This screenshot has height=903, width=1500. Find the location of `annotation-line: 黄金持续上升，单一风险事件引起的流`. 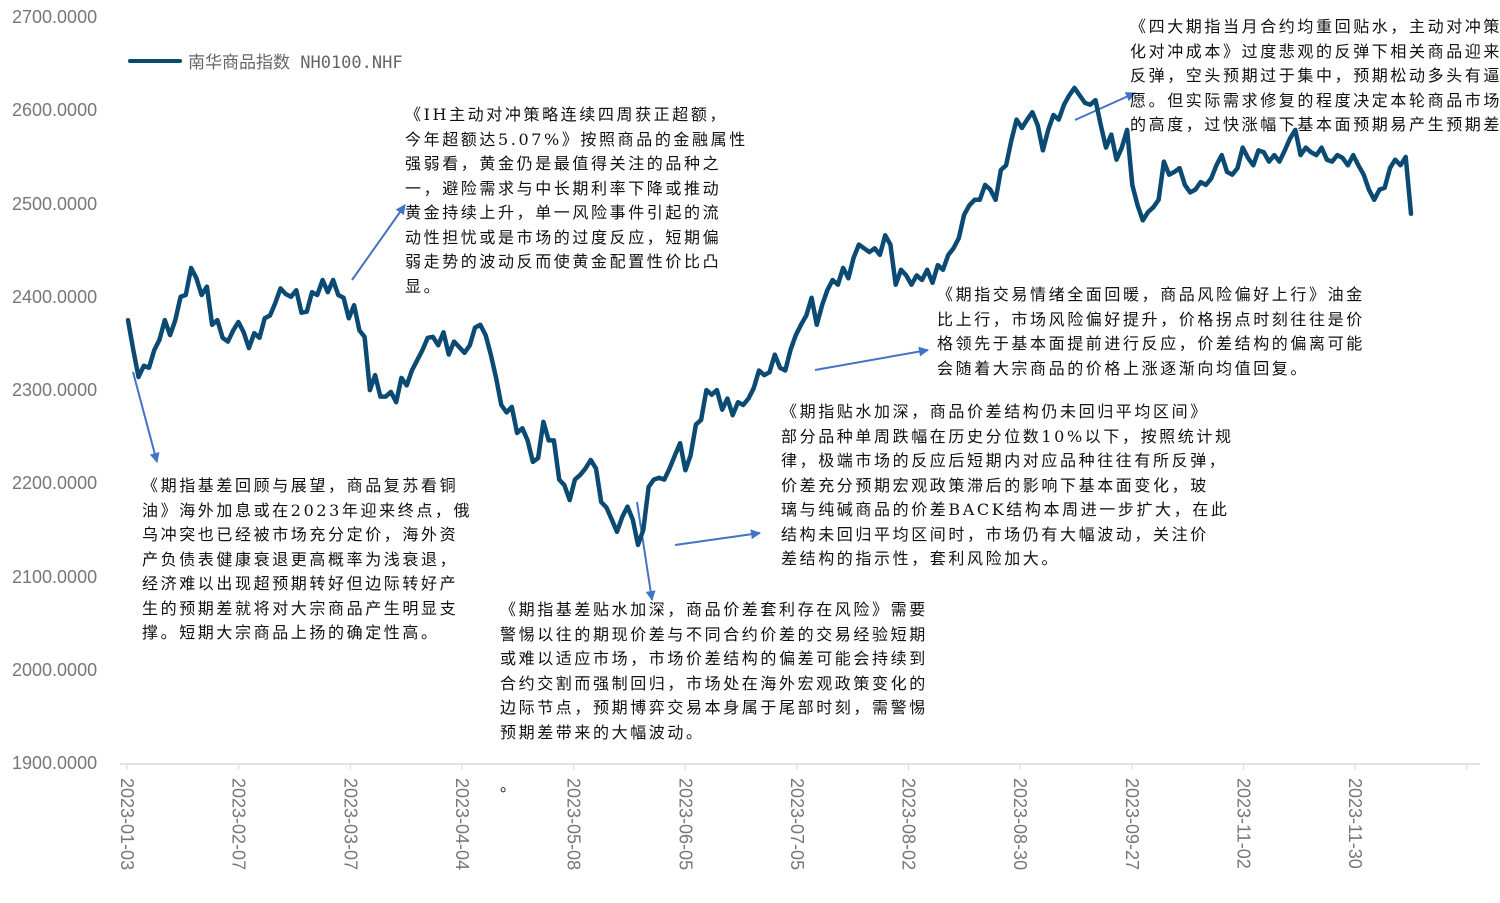

annotation-line: 黄金持续上升，单一风险事件引起的流 is located at coordinates (563, 212).